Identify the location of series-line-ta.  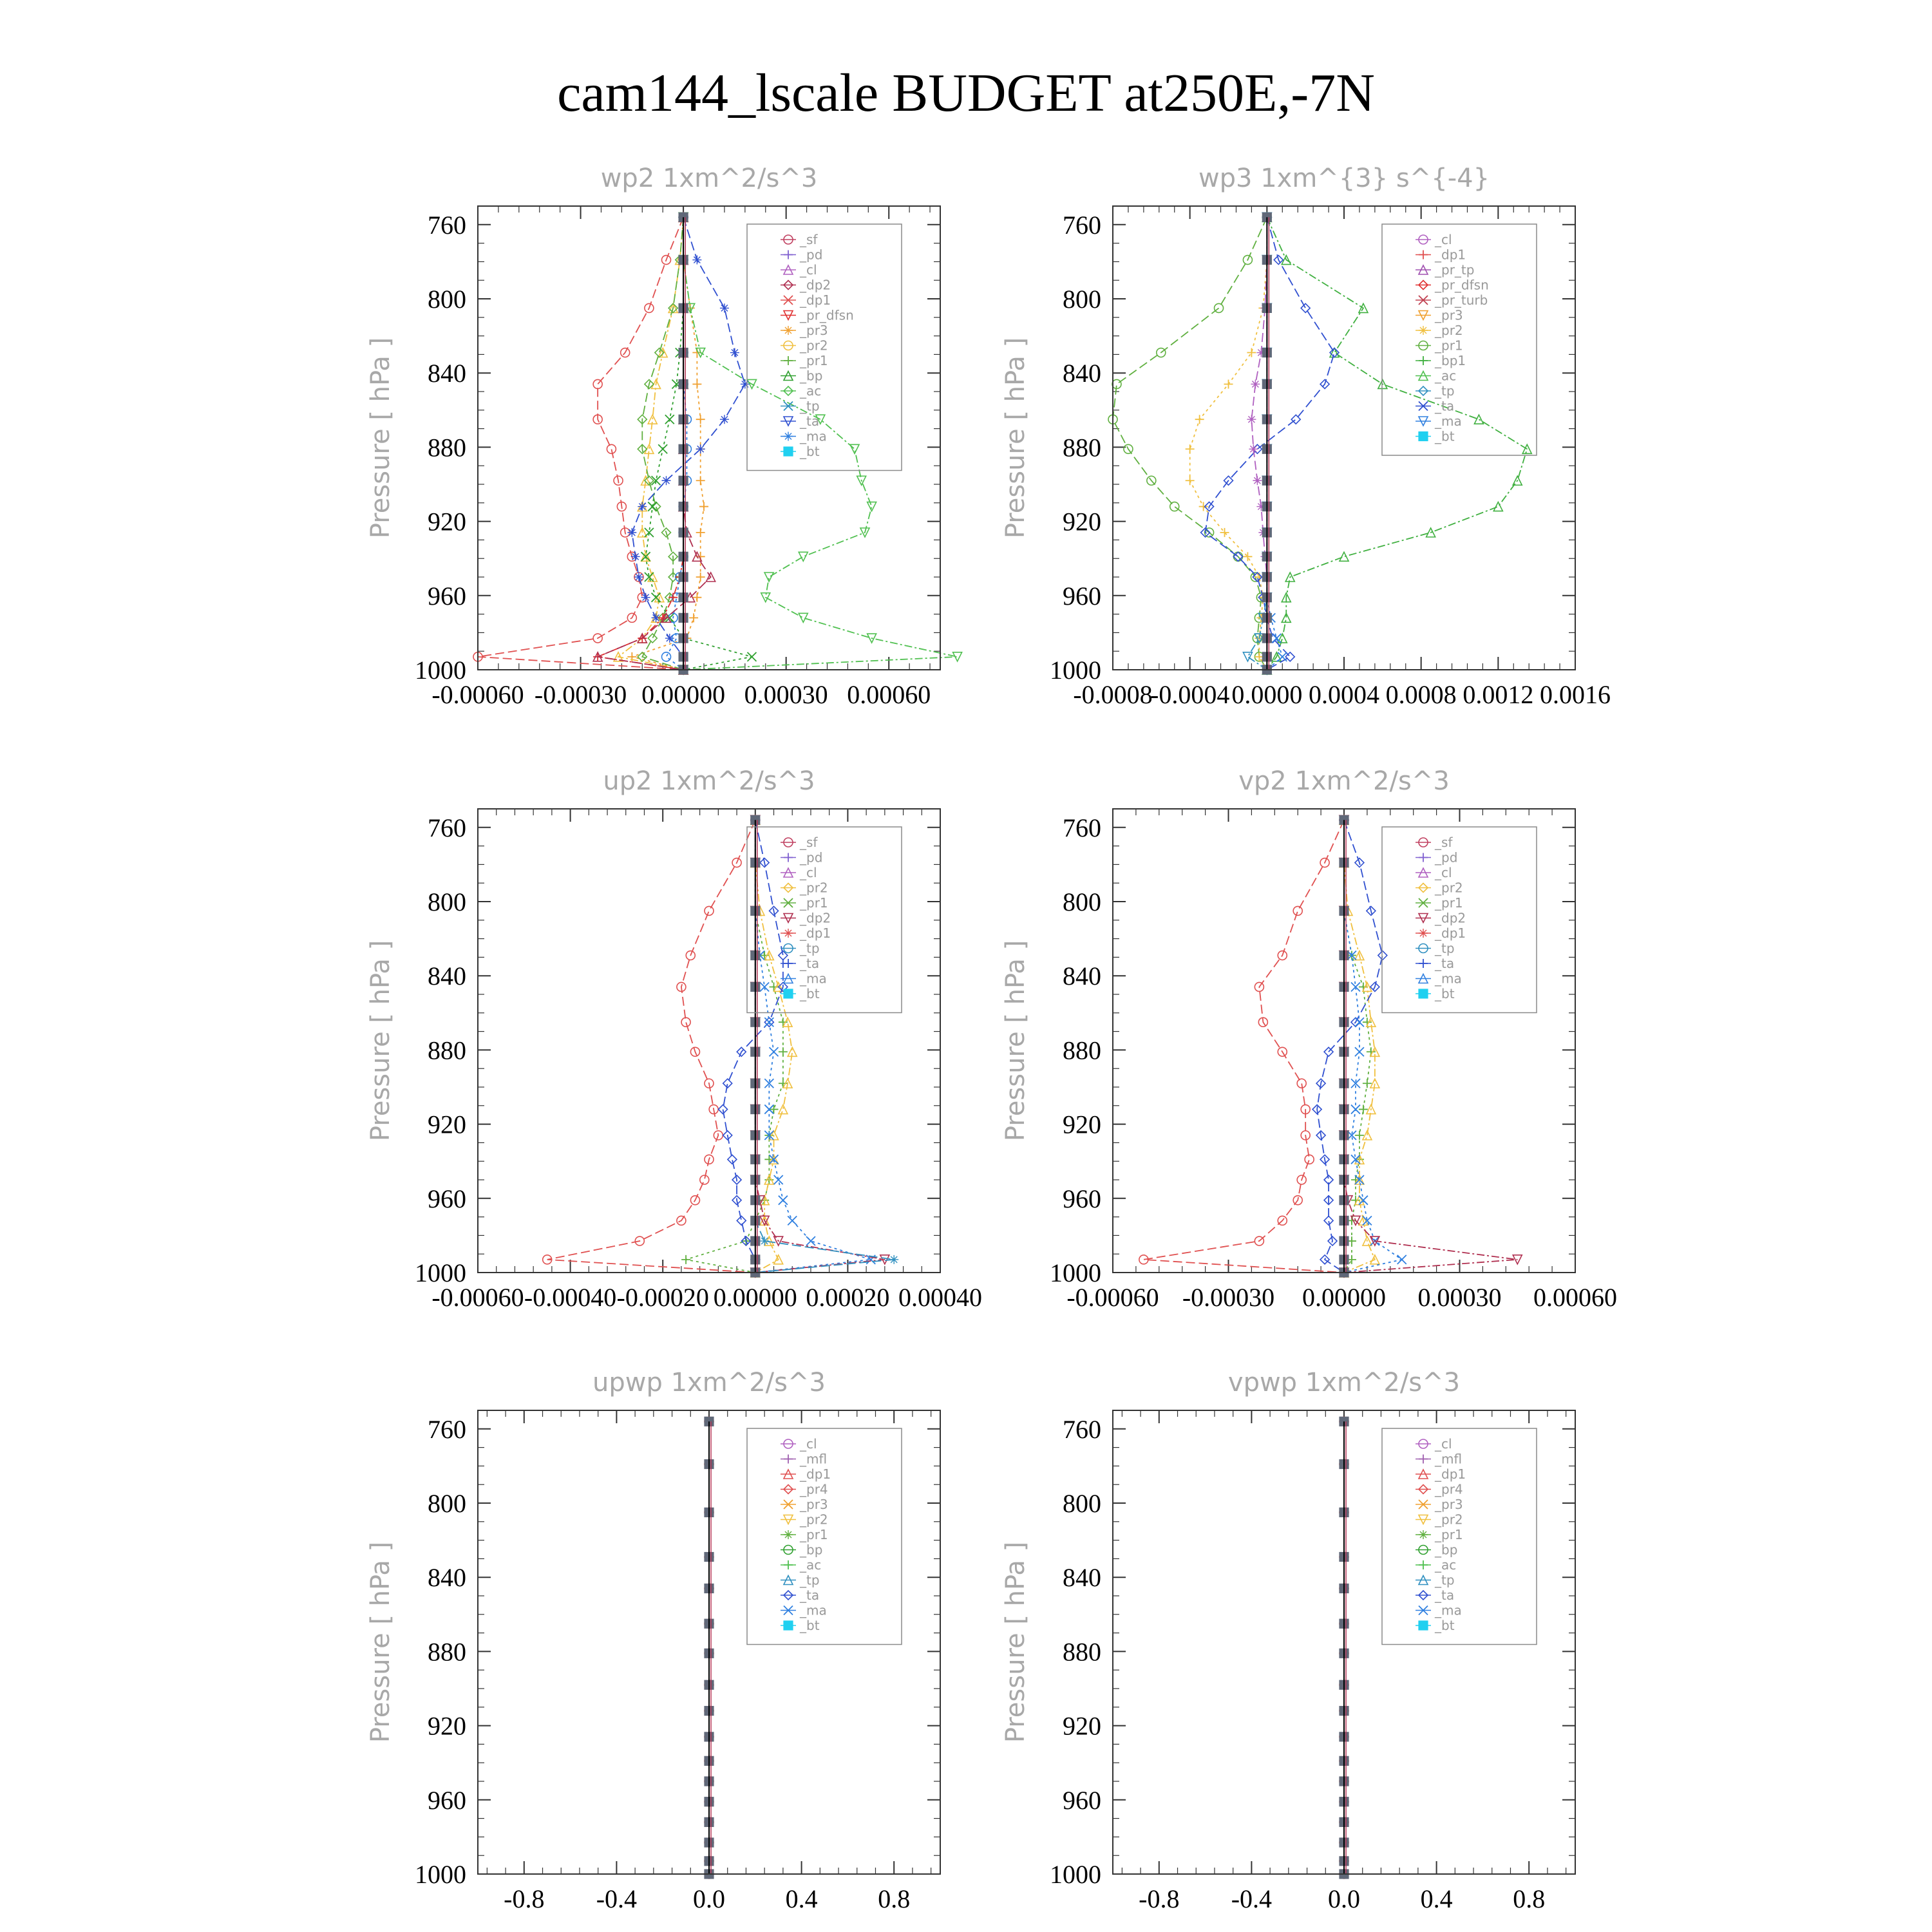
(1270, 444).